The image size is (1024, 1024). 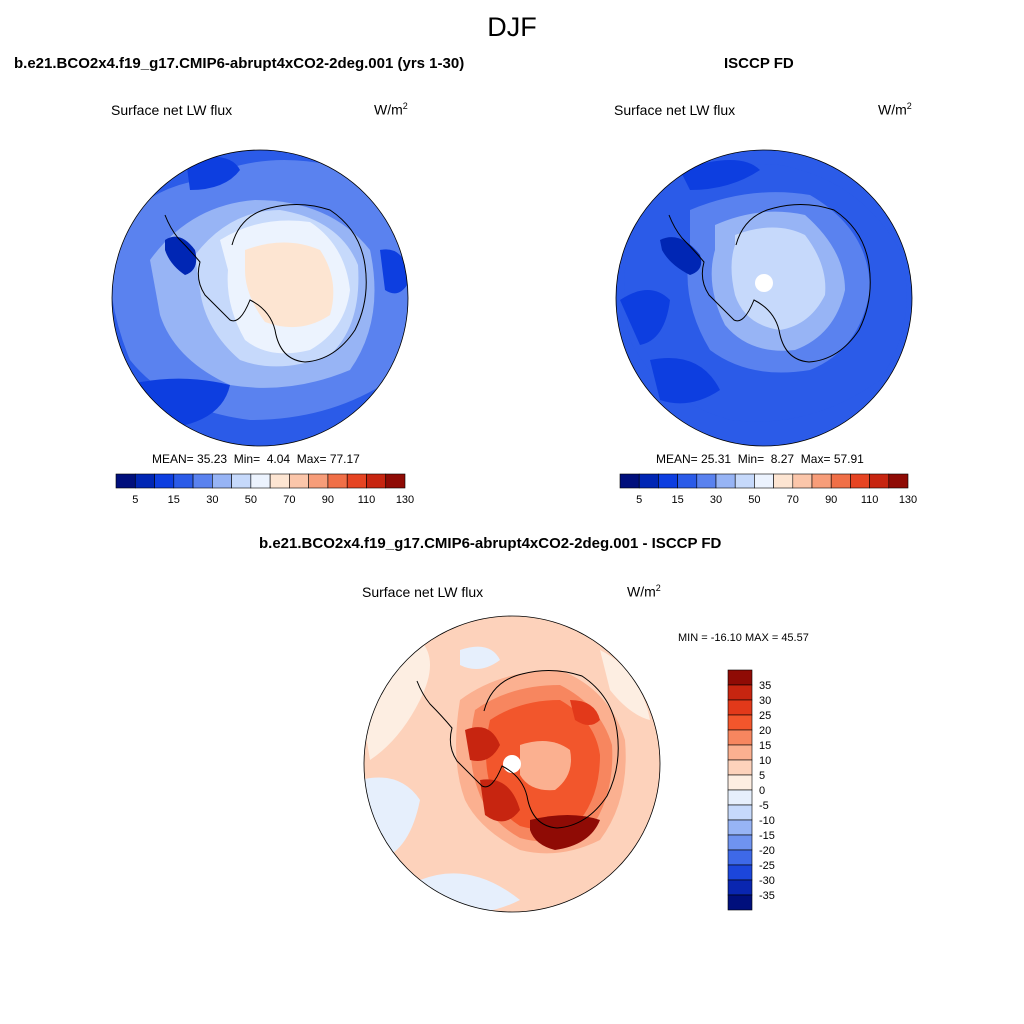 What do you see at coordinates (760, 459) in the screenshot?
I see `panel2-stats: MEAN= 25.31 Min= 8.27 Max= 57.91` at bounding box center [760, 459].